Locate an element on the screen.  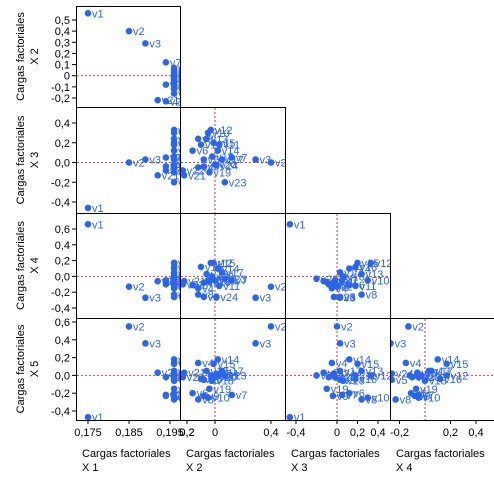
point-v5 is located at coordinates (204, 159).